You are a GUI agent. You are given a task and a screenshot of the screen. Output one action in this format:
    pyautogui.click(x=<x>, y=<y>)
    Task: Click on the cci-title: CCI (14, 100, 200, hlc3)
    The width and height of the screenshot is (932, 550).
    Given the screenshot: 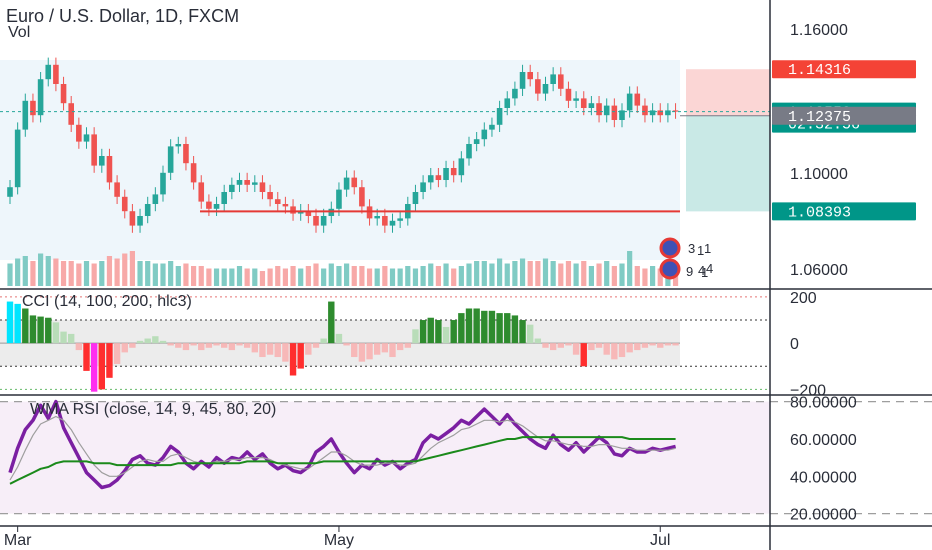 What is the action you would take?
    pyautogui.click(x=107, y=301)
    